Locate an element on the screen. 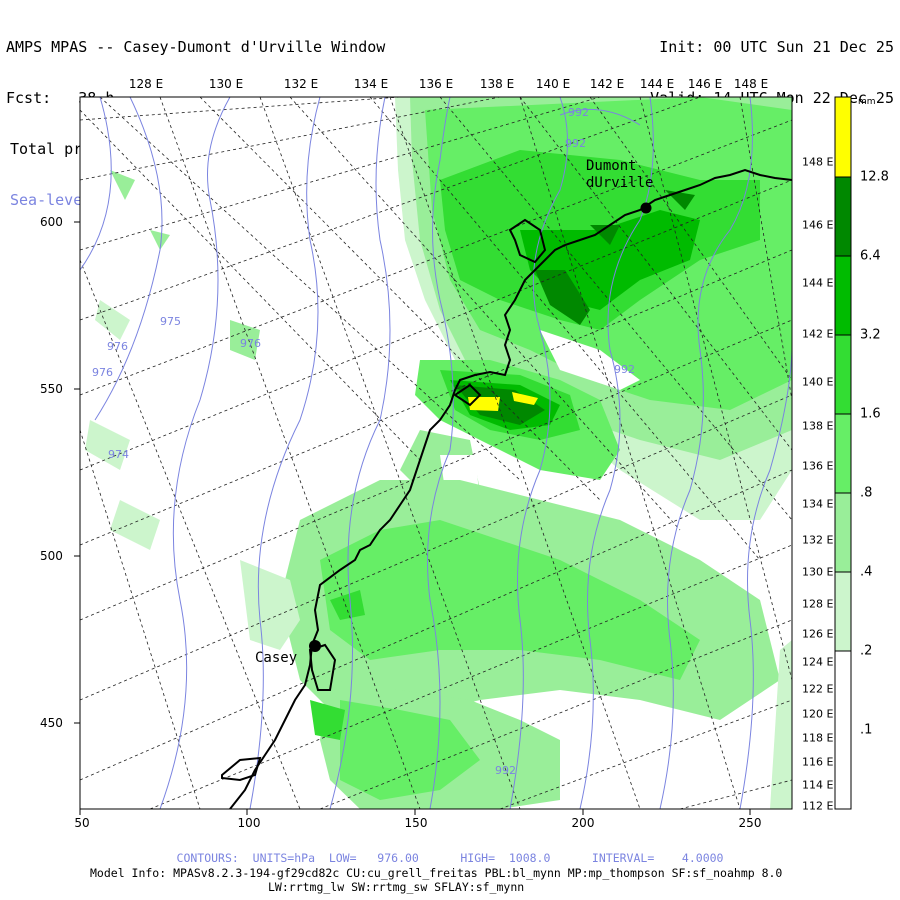 This screenshot has width=900, height=900. lon-label-right: 128 E is located at coordinates (818, 604).